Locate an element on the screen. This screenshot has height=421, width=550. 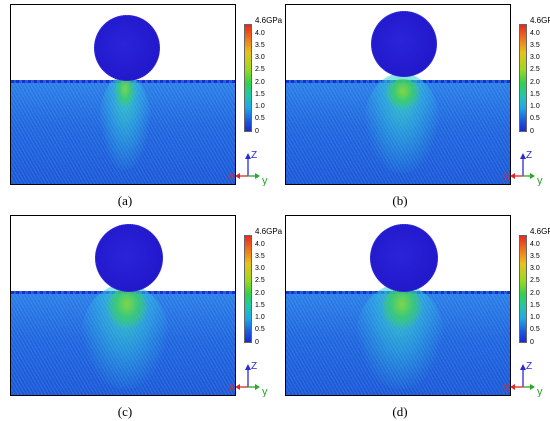
panel-label: (d) is located at coordinates (400, 411).